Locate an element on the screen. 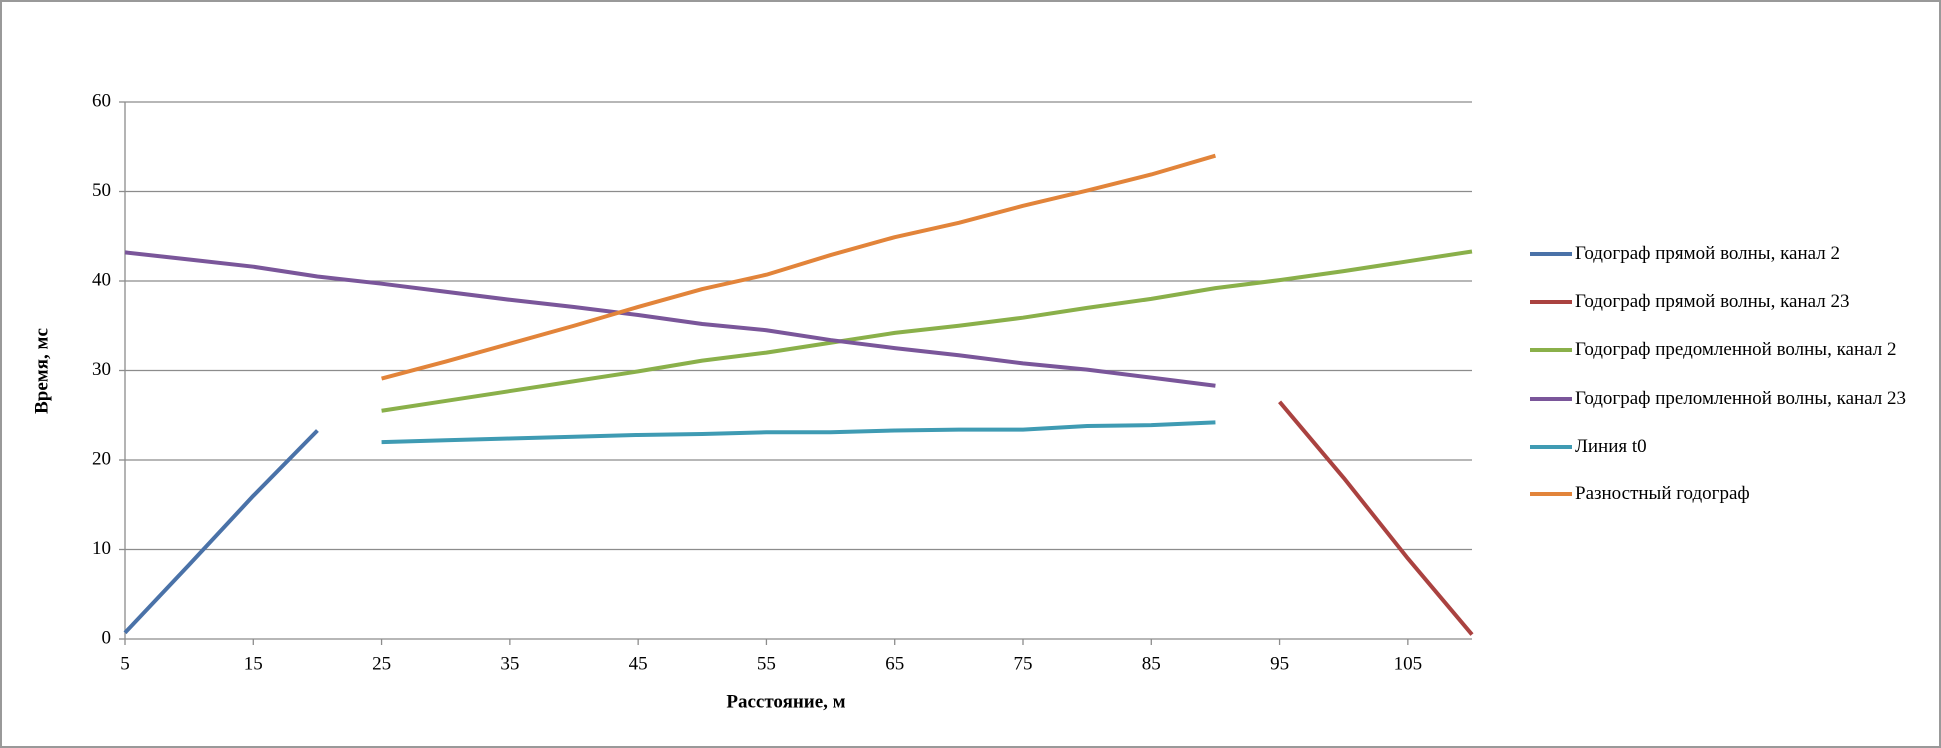  y-tick-label: 20 is located at coordinates (101, 458).